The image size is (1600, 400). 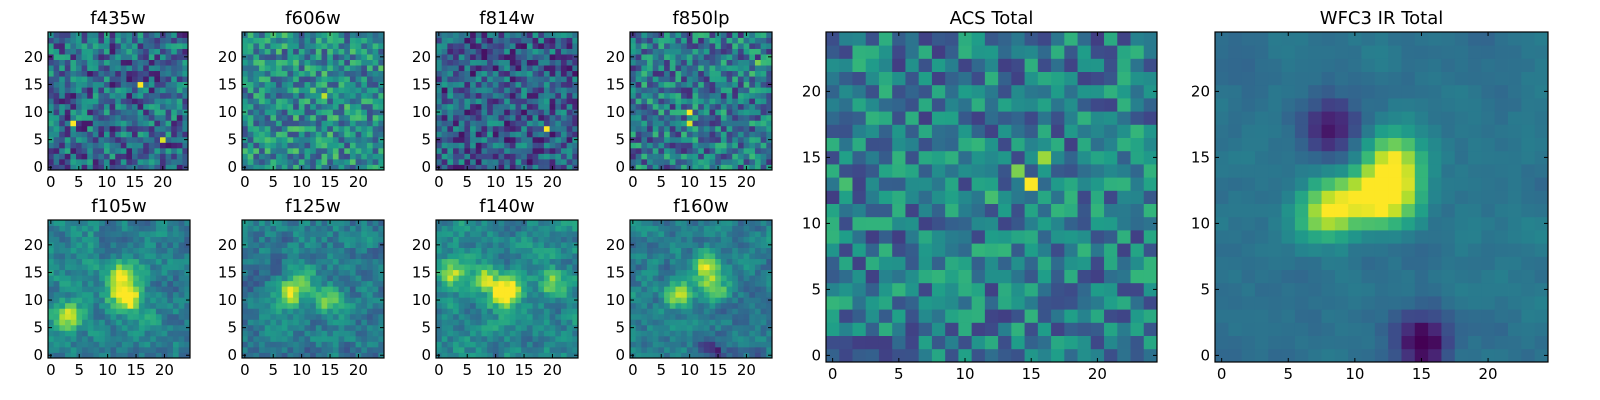 I want to click on x-tick-label: 15, so click(x=134, y=182).